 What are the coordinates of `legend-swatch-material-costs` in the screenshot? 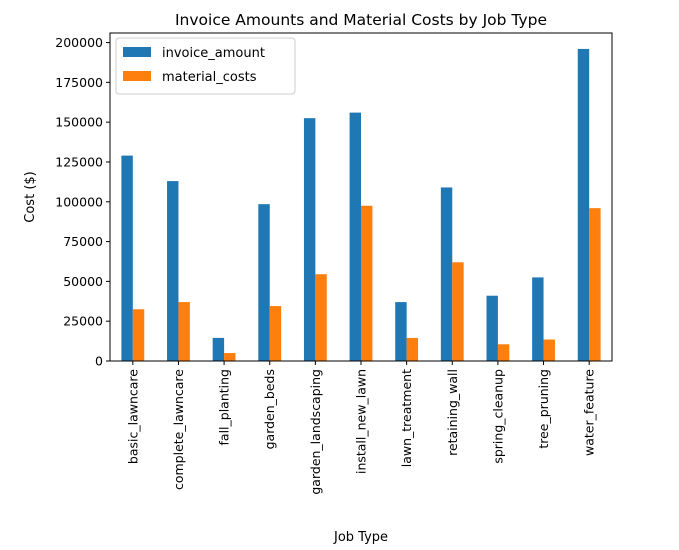 It's located at (137, 76).